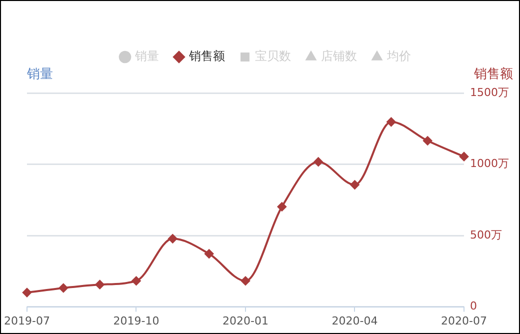  I want to click on y2-axis-title: 销售额, so click(493, 74).